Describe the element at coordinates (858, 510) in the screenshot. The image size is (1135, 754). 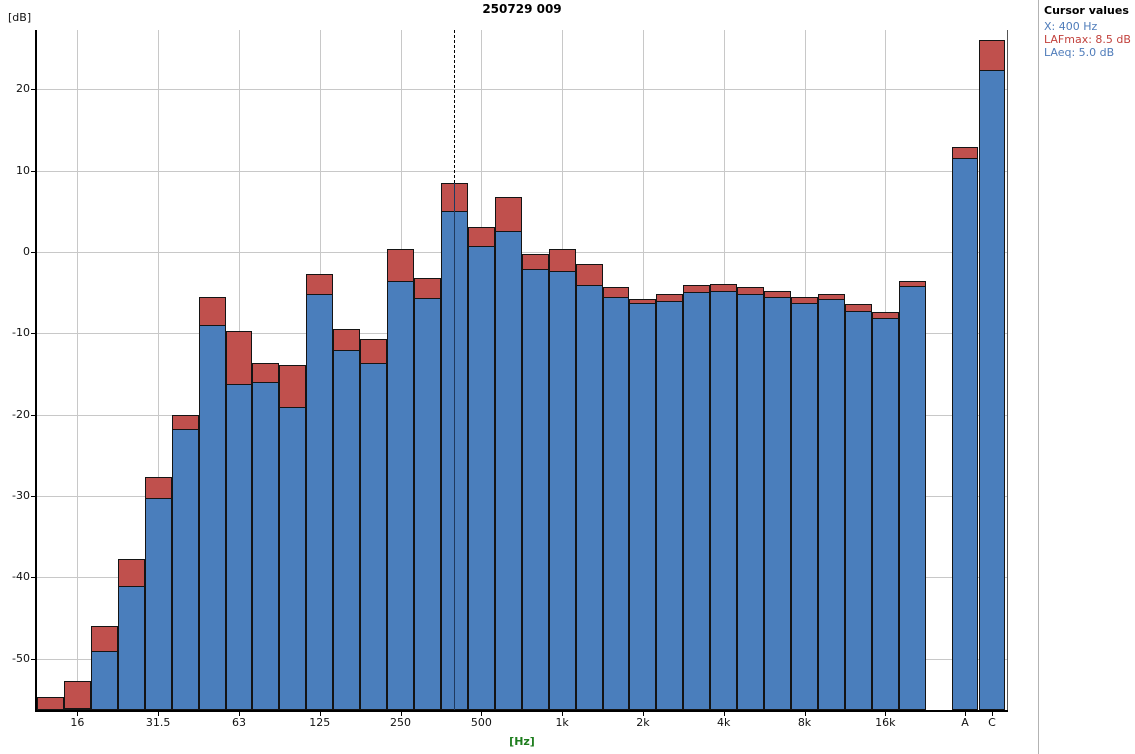
I see `bar-laeq-12.5k` at that location.